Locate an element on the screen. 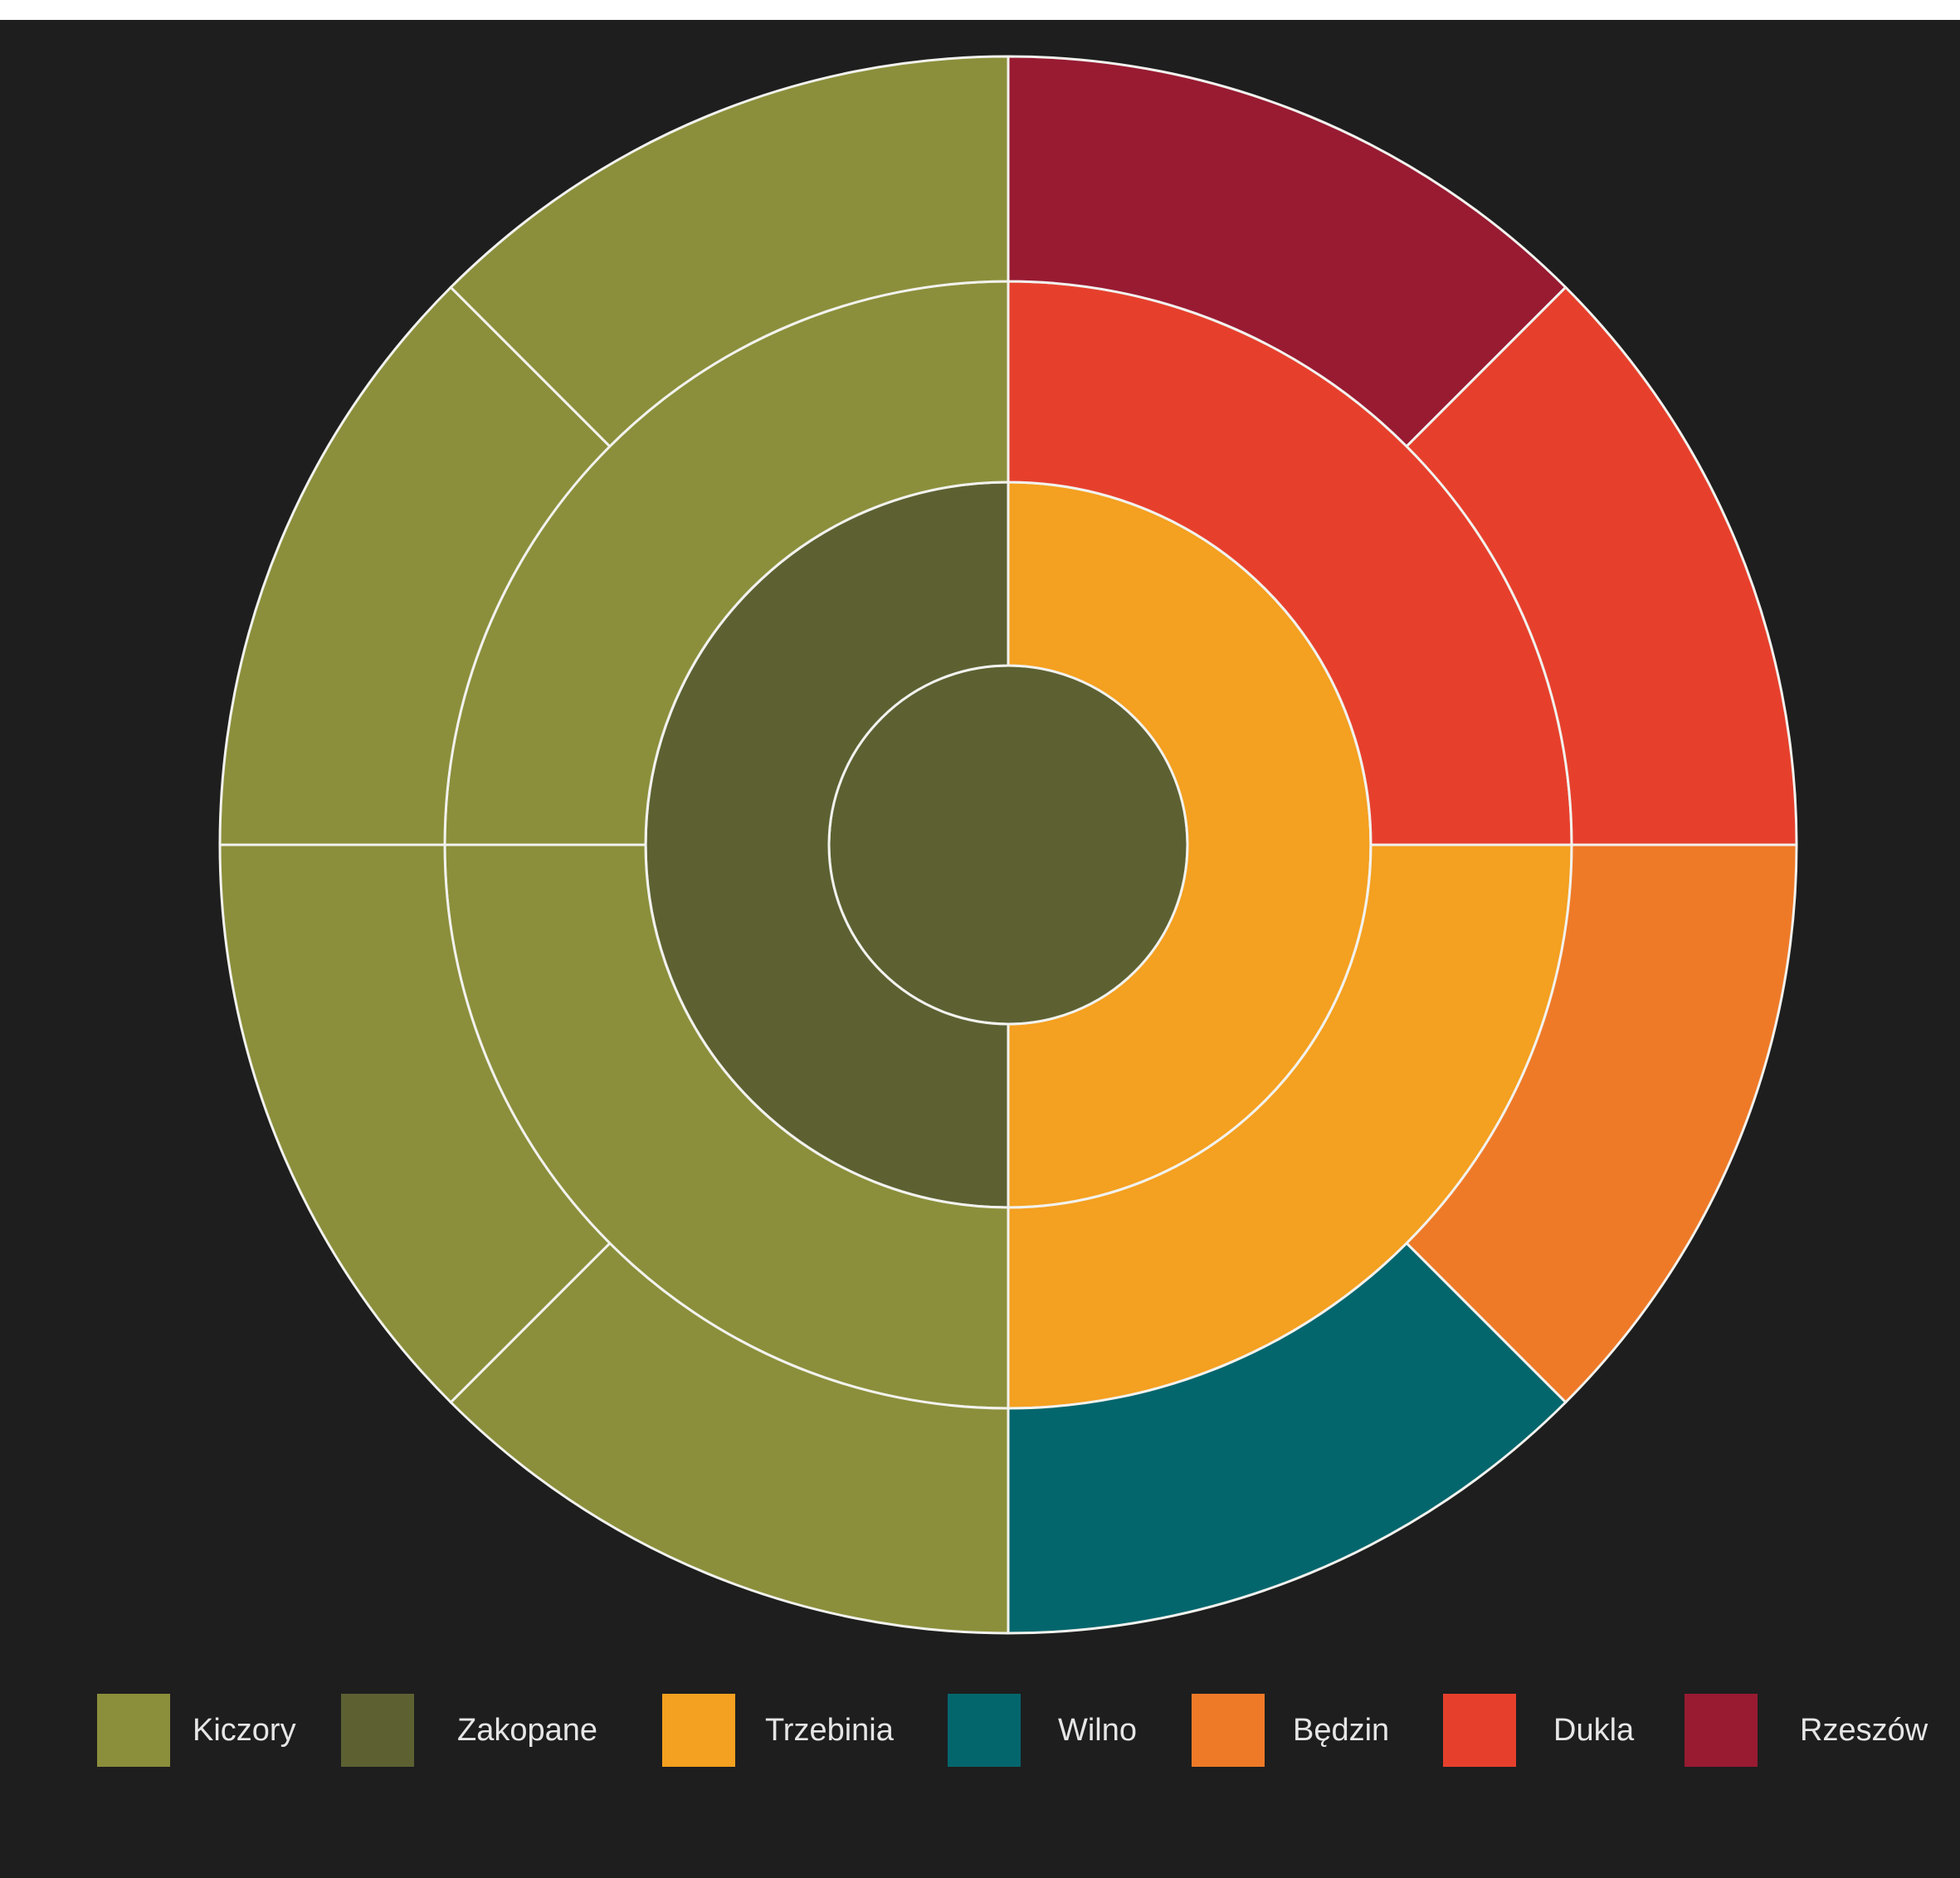 The image size is (1960, 1878). legend-label: Dukla is located at coordinates (1594, 1730).